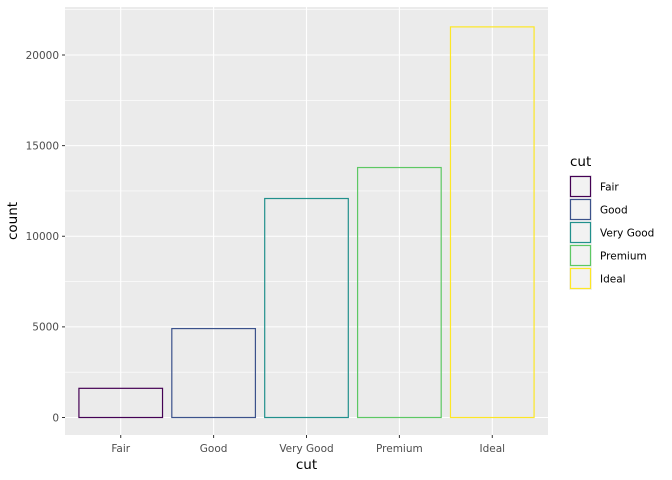 This screenshot has width=672, height=480. Describe the element at coordinates (306, 465) in the screenshot. I see `x-axis-title: cut` at that location.